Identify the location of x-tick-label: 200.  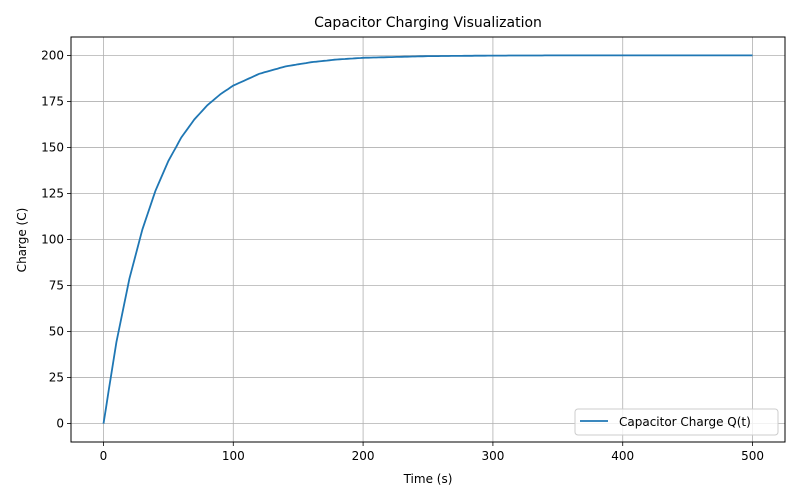
(363, 456).